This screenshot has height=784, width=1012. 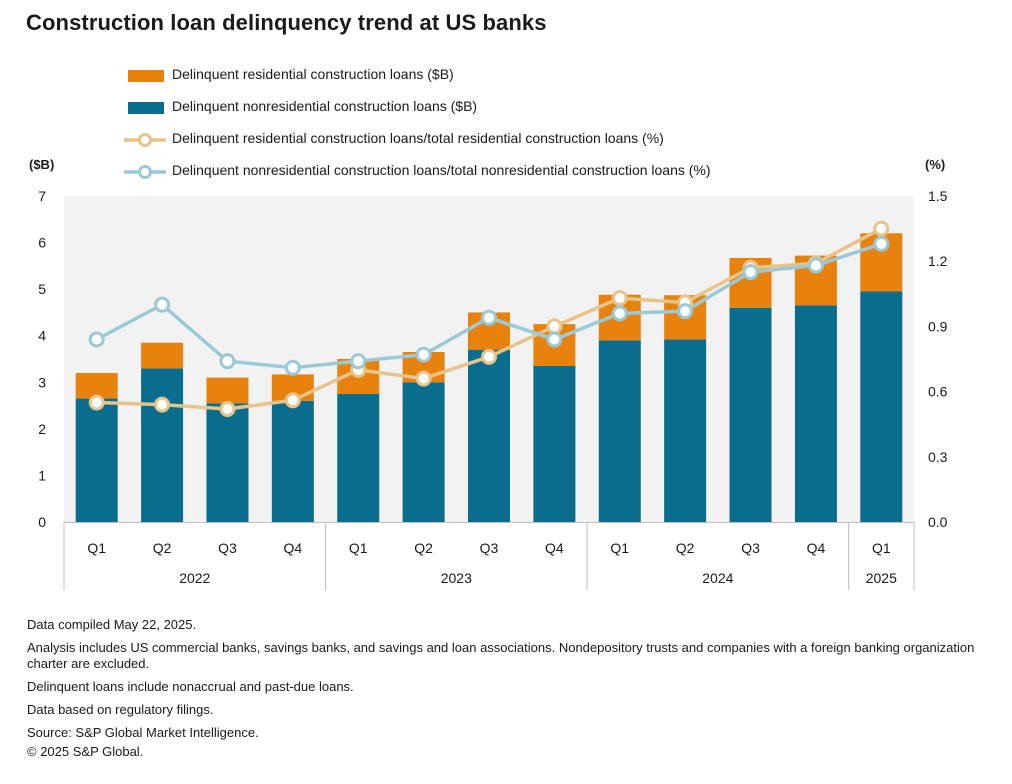 I want to click on legend-swatch-residential-bars, so click(x=146, y=76).